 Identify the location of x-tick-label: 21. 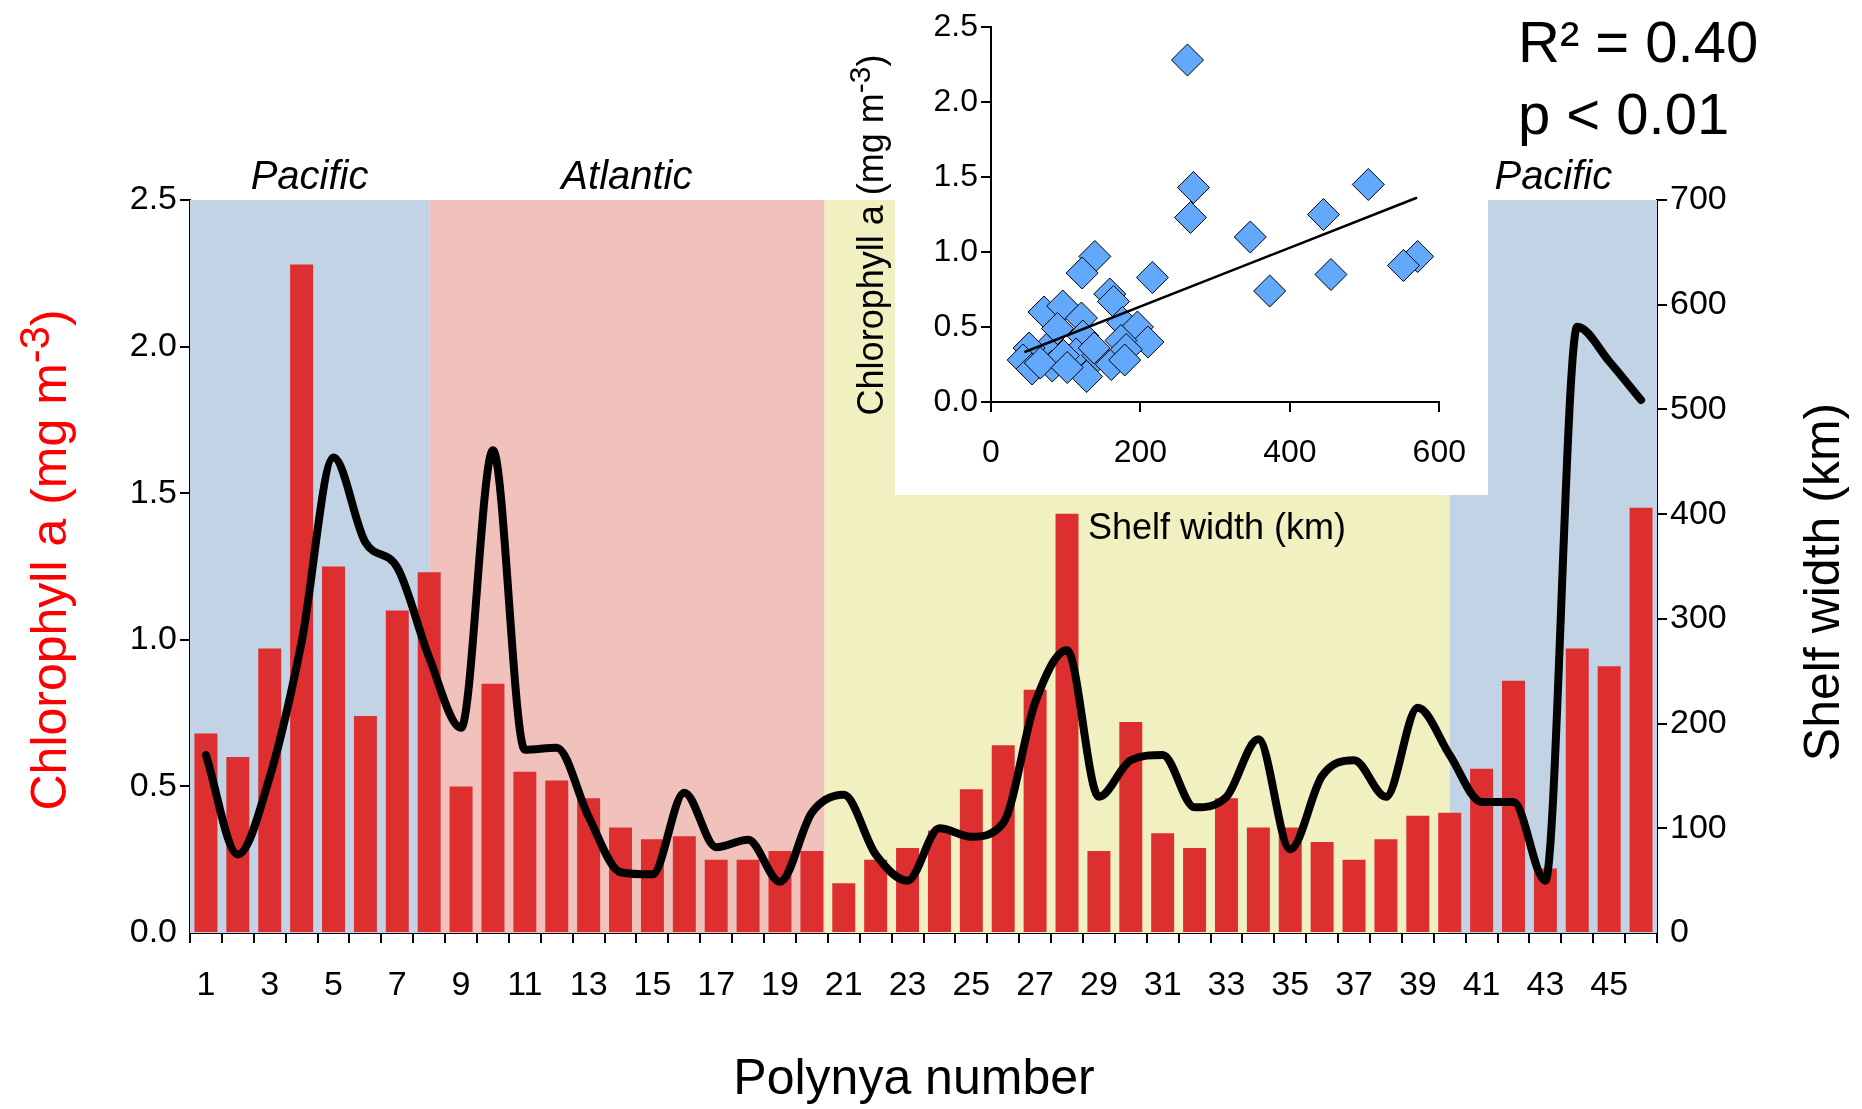
(843, 982).